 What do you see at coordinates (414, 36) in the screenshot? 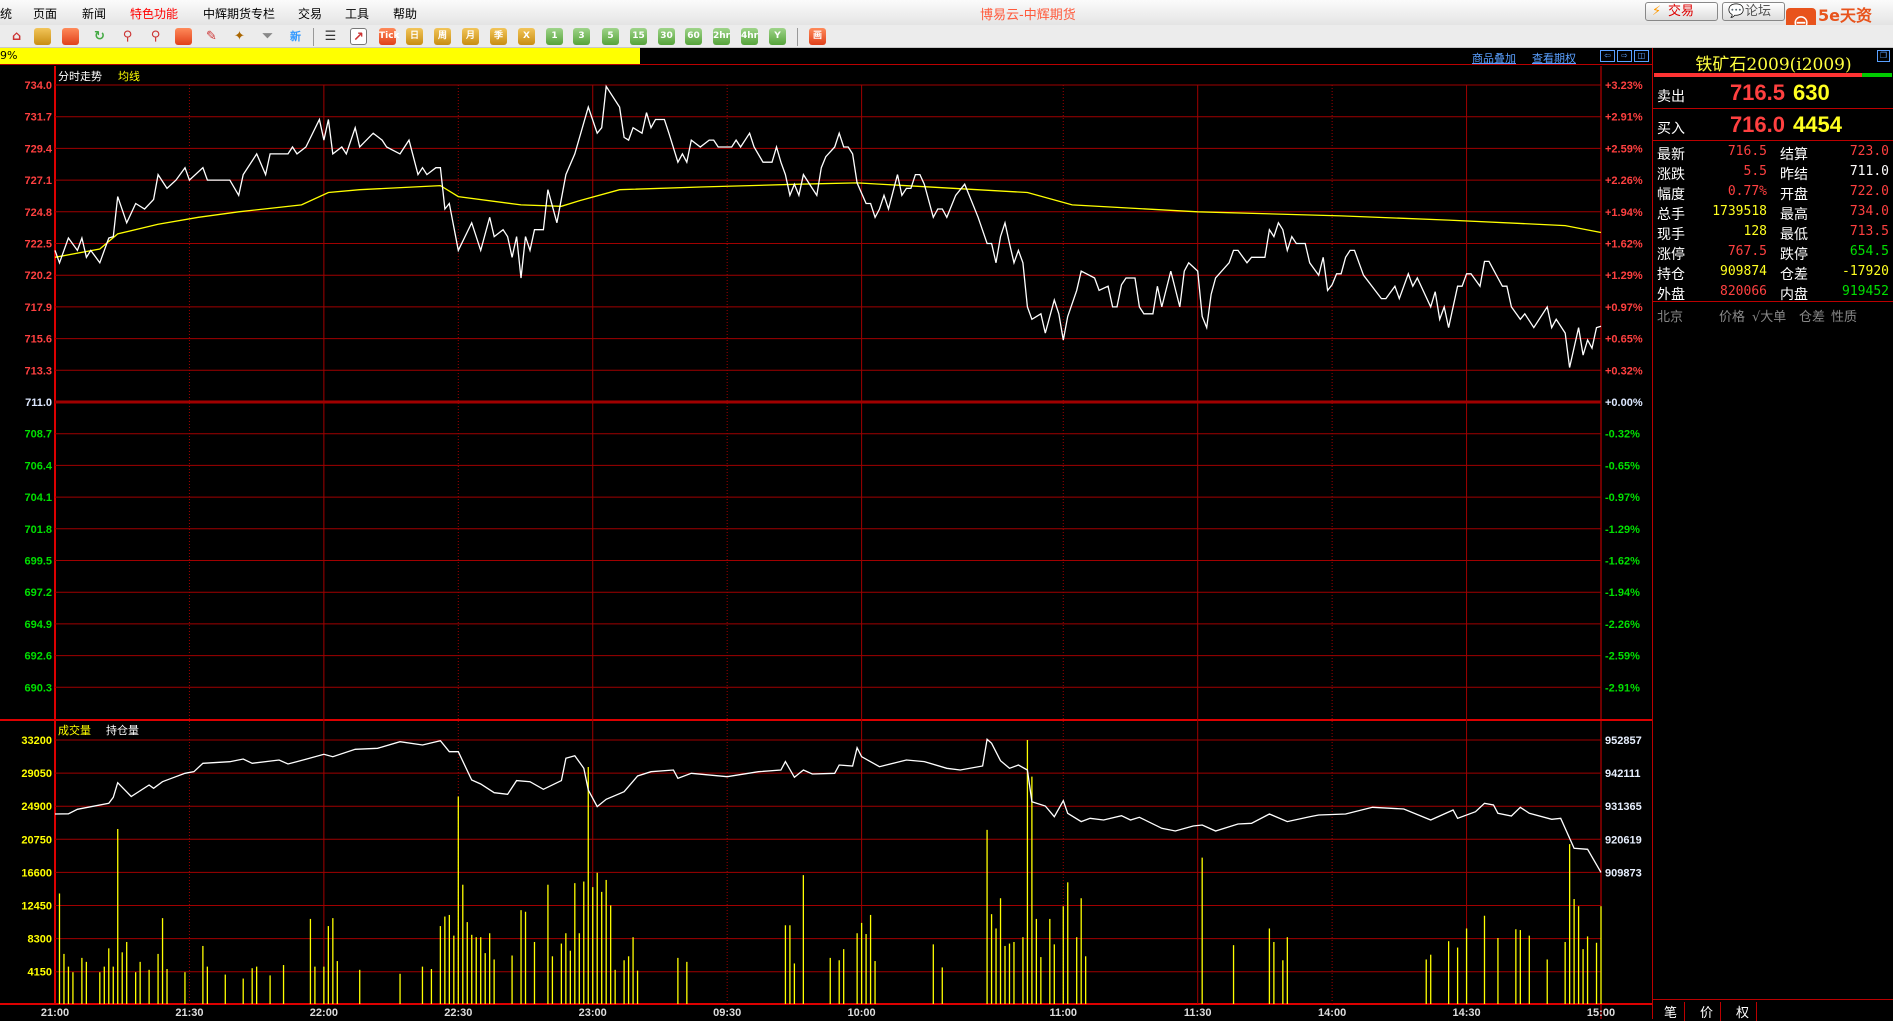
I see `period-button-日: 日` at bounding box center [414, 36].